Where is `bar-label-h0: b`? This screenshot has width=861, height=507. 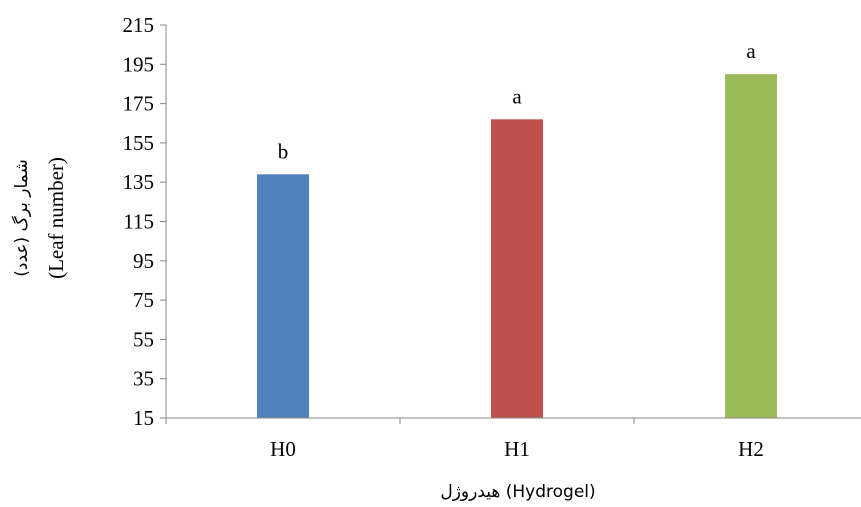
bar-label-h0: b is located at coordinates (283, 151).